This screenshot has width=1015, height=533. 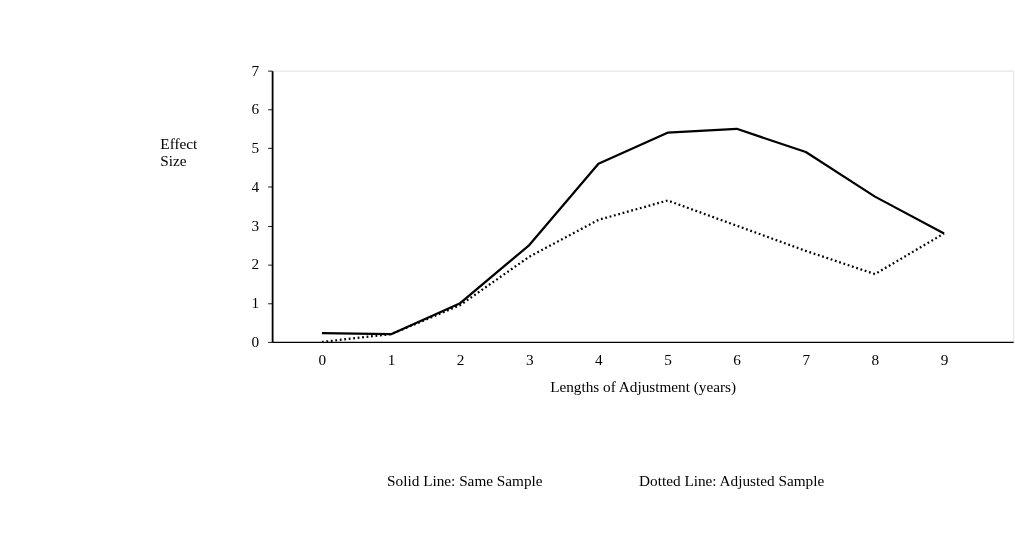 What do you see at coordinates (255, 186) in the screenshot?
I see `y-tick-label: 4` at bounding box center [255, 186].